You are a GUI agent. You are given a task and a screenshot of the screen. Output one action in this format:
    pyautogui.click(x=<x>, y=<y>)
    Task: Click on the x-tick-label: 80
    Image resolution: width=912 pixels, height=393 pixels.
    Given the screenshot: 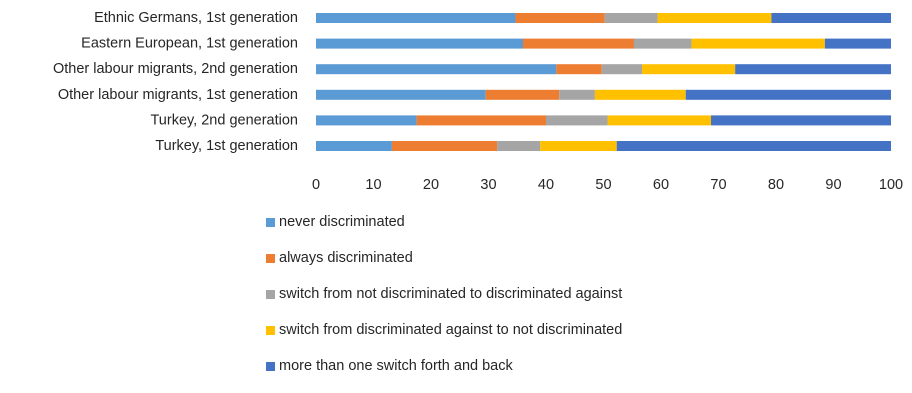 What is the action you would take?
    pyautogui.click(x=776, y=185)
    